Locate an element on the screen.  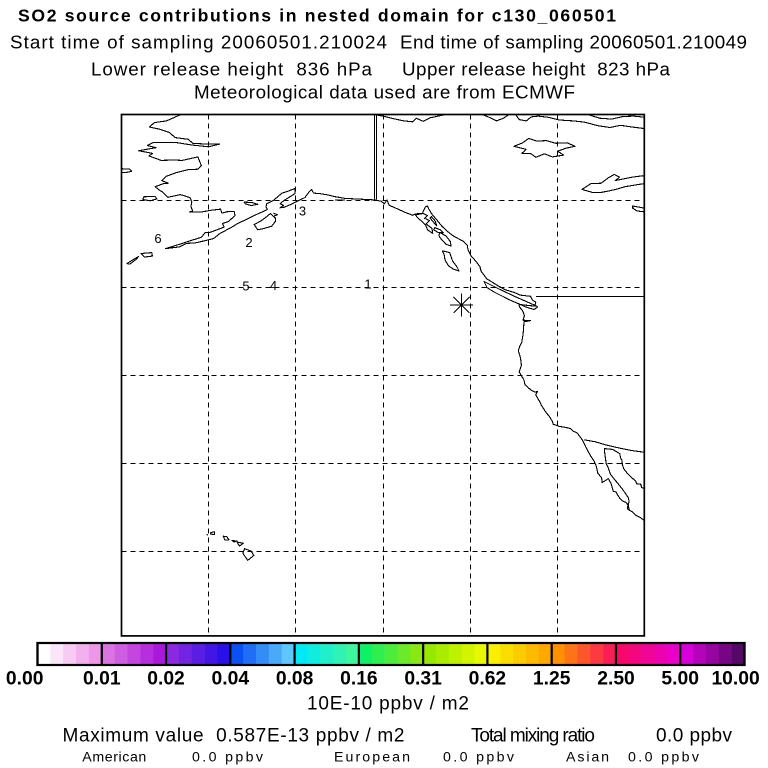
svg-text: 0.08 is located at coordinates (295, 678).